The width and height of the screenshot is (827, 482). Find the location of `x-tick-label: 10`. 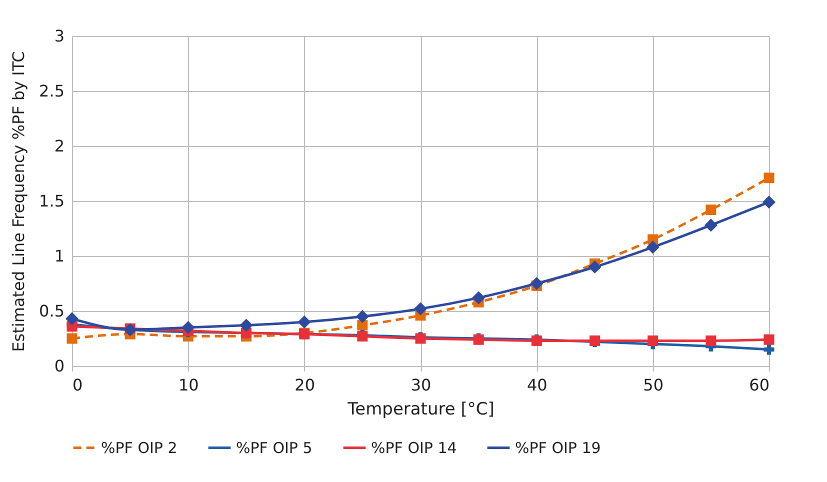

x-tick-label: 10 is located at coordinates (188, 385).